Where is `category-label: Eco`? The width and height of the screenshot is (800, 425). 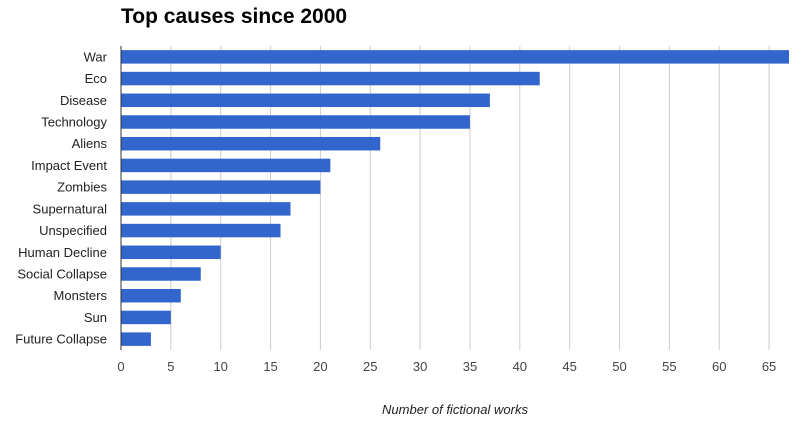 category-label: Eco is located at coordinates (96, 78).